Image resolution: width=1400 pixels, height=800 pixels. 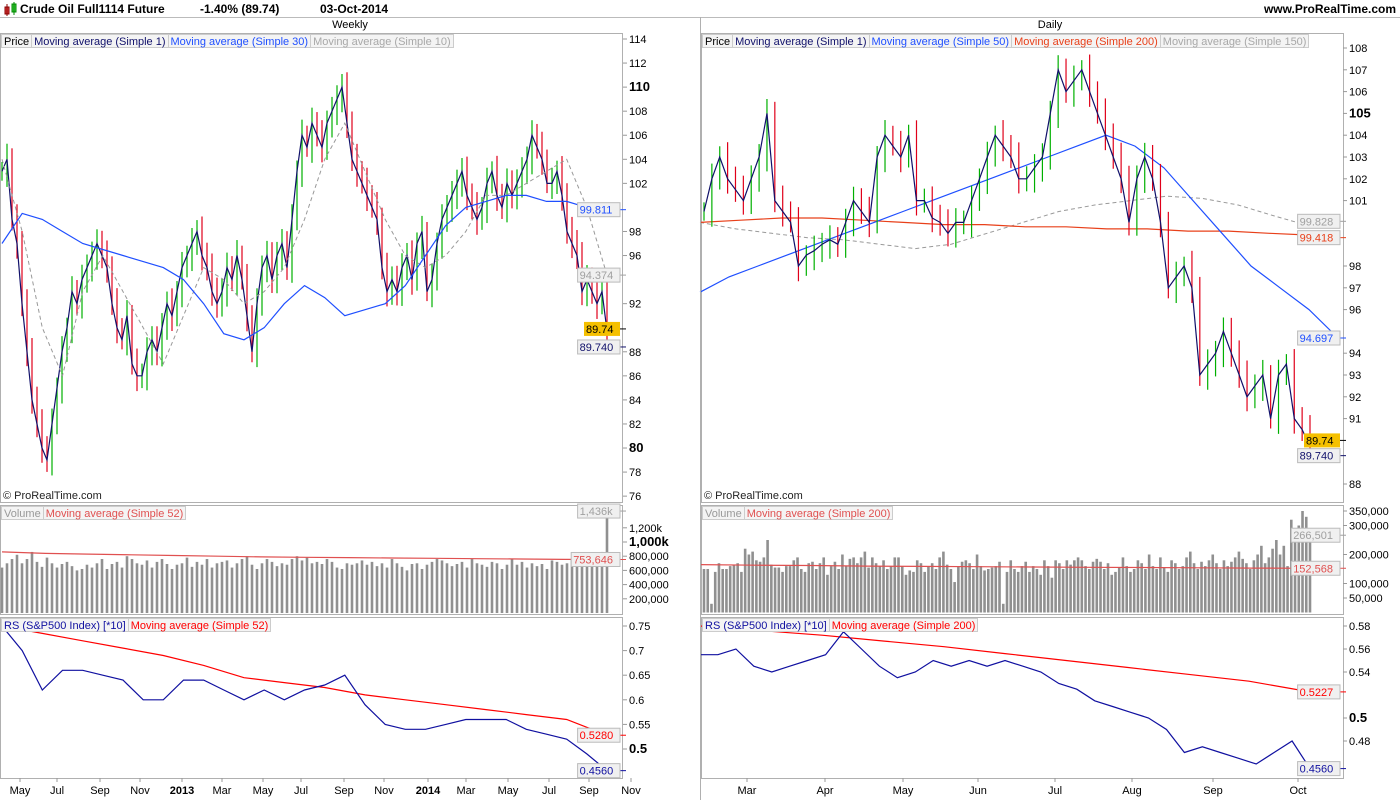 I want to click on value-badge-label: 94.697, so click(x=1317, y=339).